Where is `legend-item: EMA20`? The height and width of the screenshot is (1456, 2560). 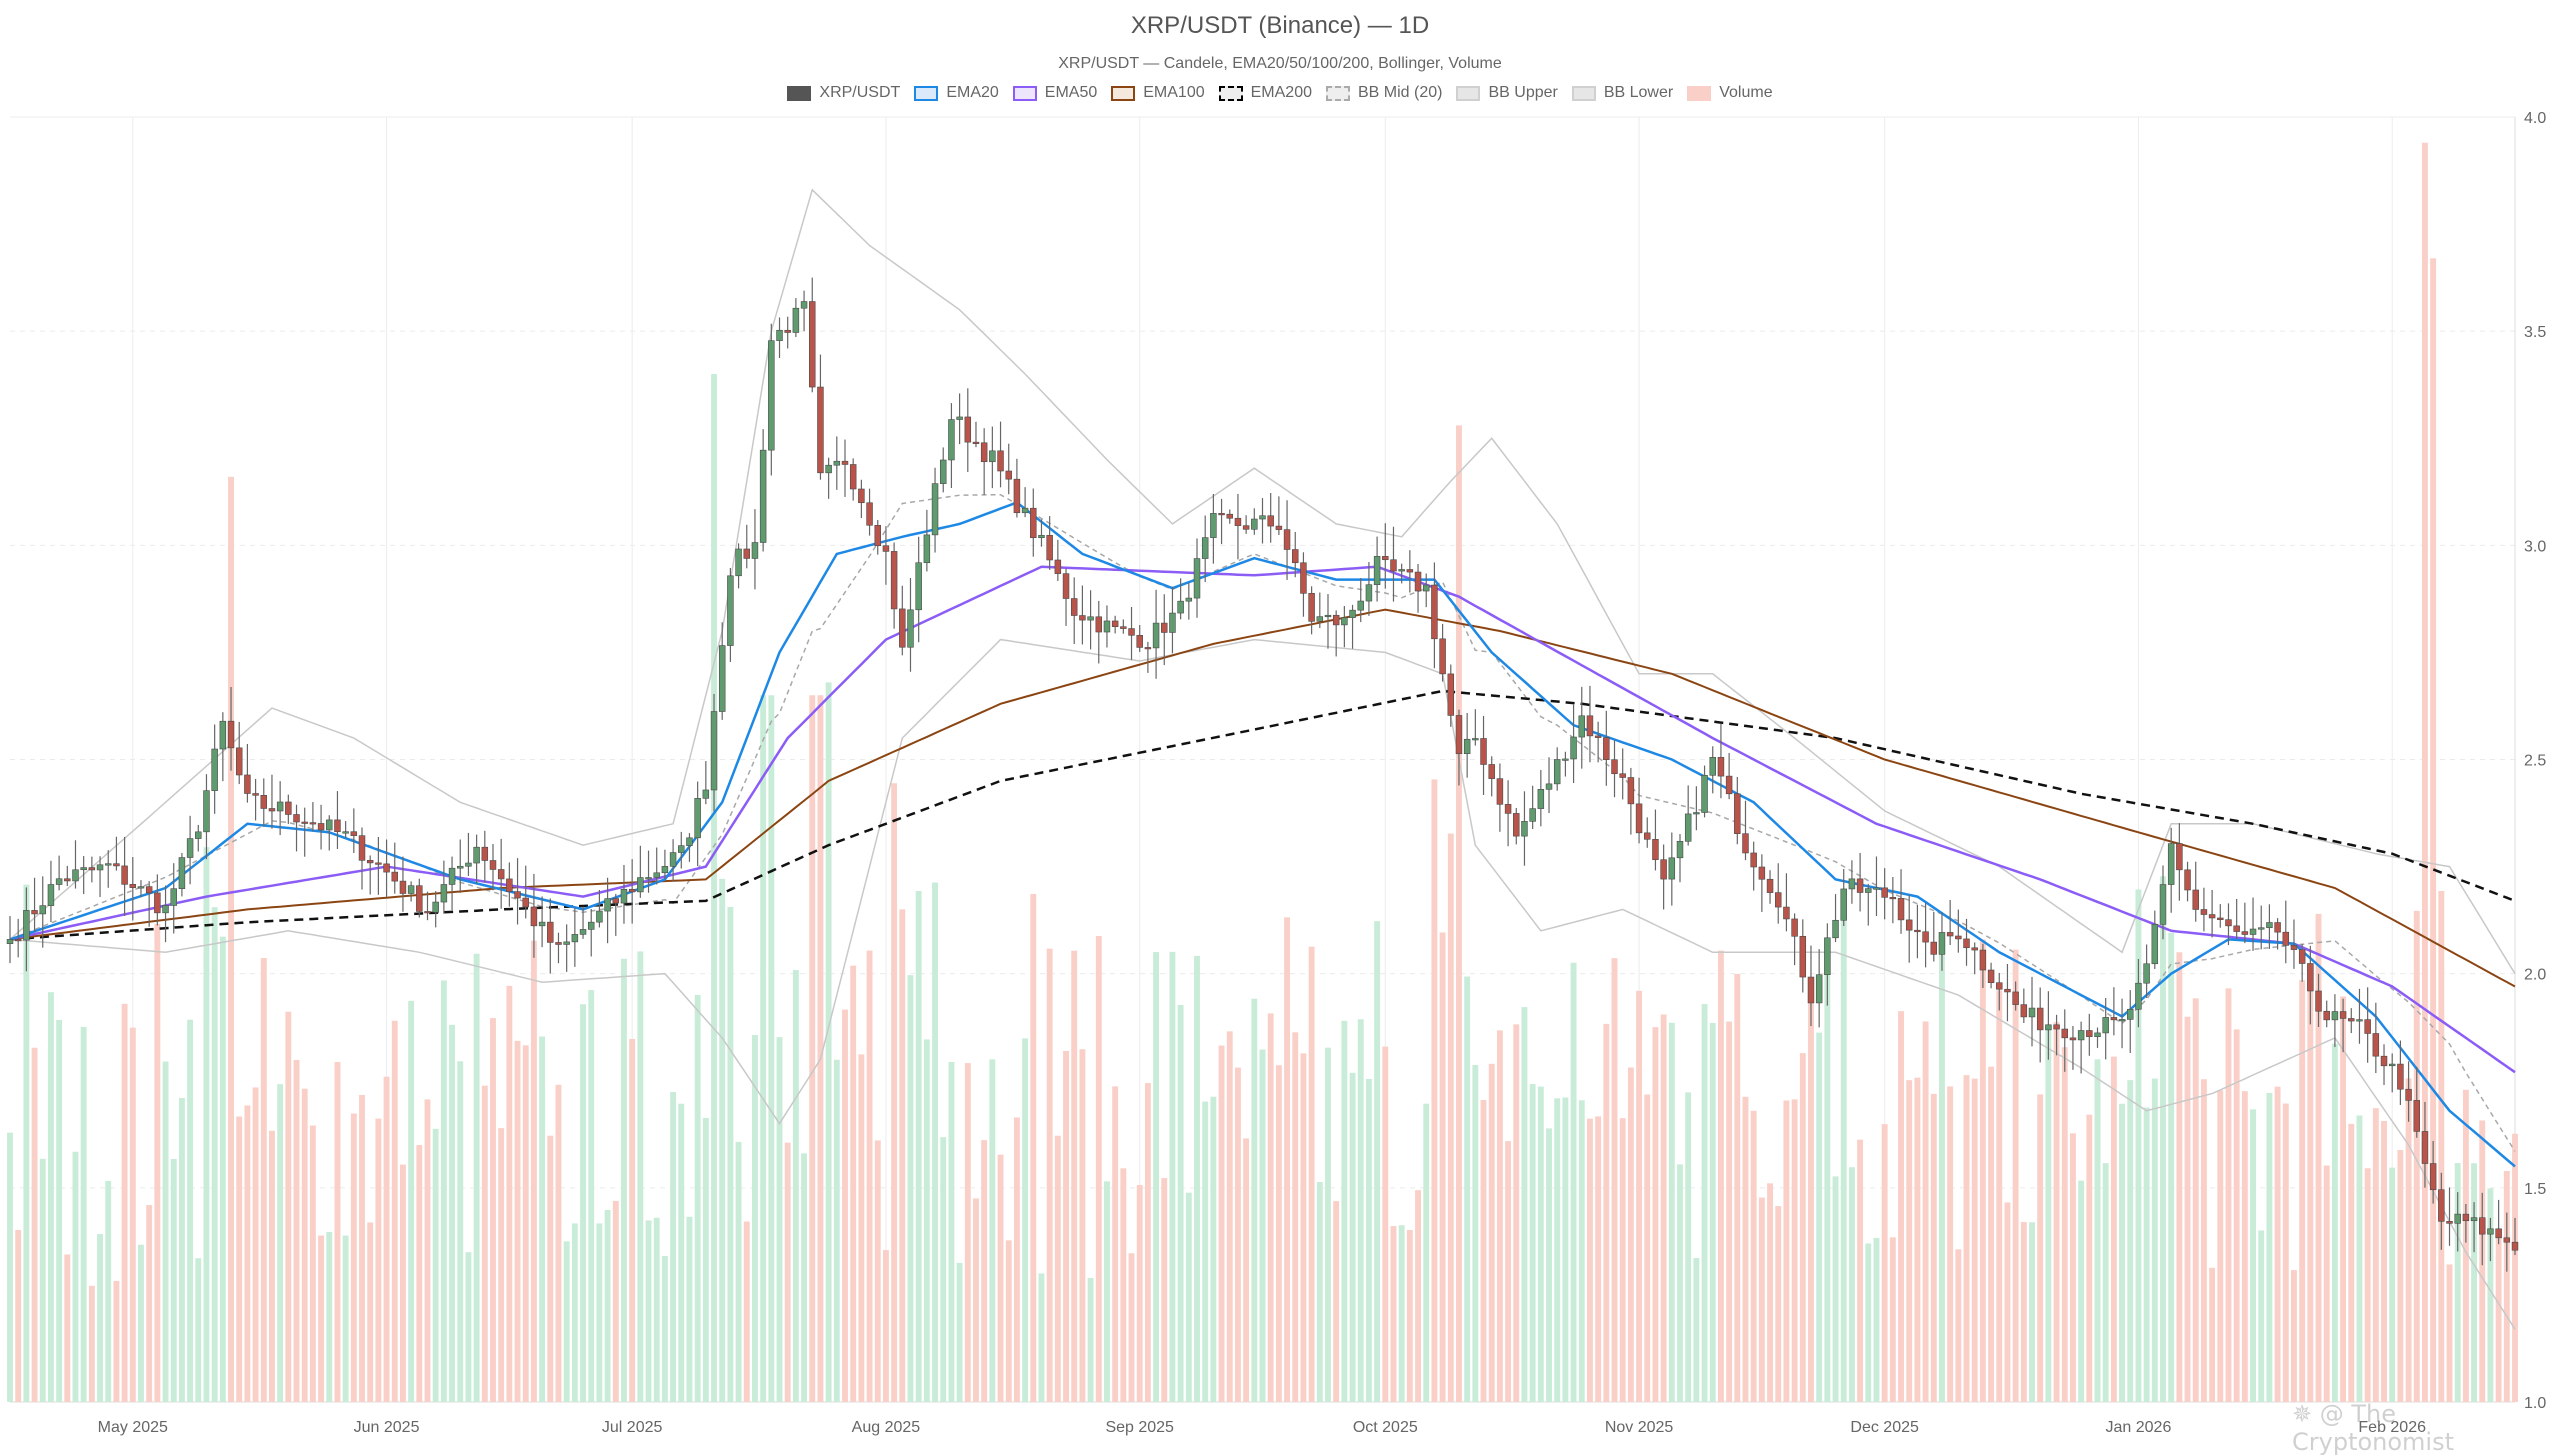
legend-item: EMA20 is located at coordinates (956, 93).